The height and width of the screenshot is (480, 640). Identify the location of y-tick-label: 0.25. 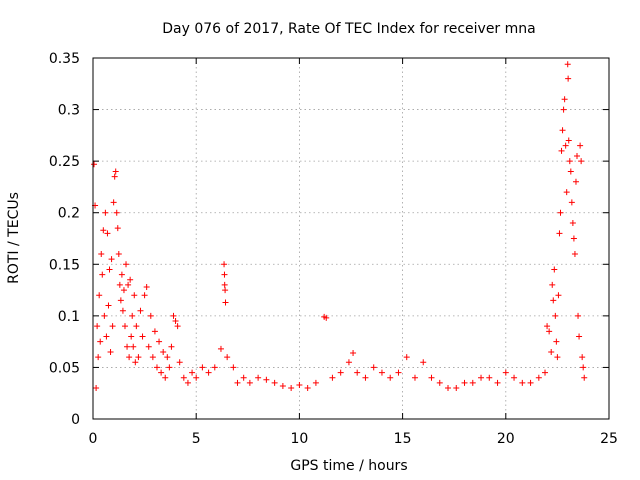
(64, 162).